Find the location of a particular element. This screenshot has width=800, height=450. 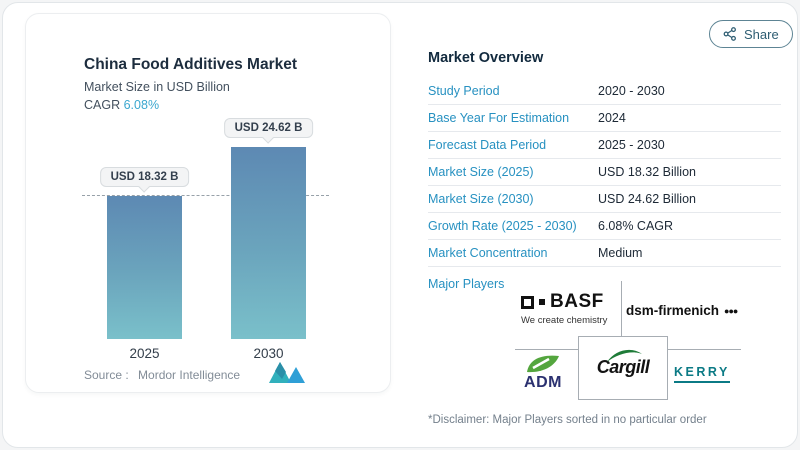

chart-cagr: CAGR 6.08% is located at coordinates (121, 105).